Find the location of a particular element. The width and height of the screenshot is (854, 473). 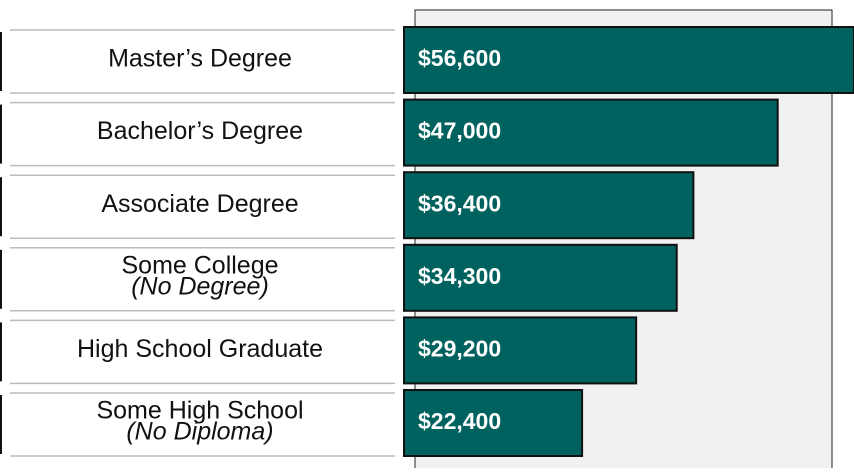

value-label: $56,600 is located at coordinates (459, 58).